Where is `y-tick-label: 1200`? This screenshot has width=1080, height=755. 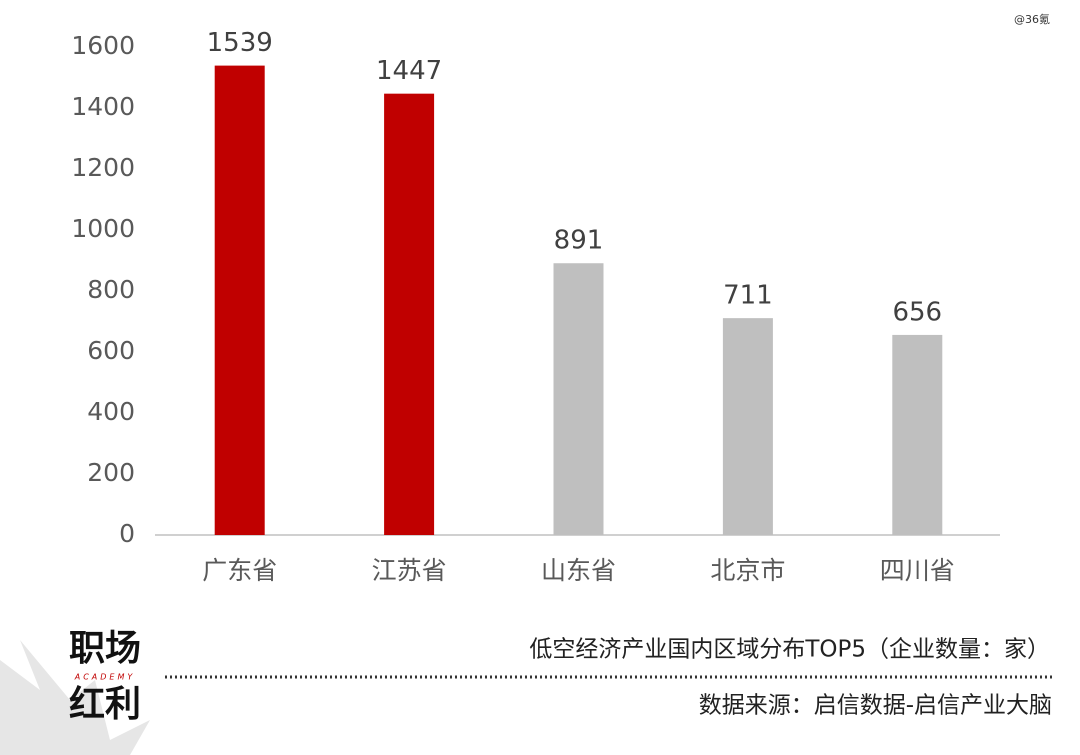
y-tick-label: 1200 is located at coordinates (103, 167).